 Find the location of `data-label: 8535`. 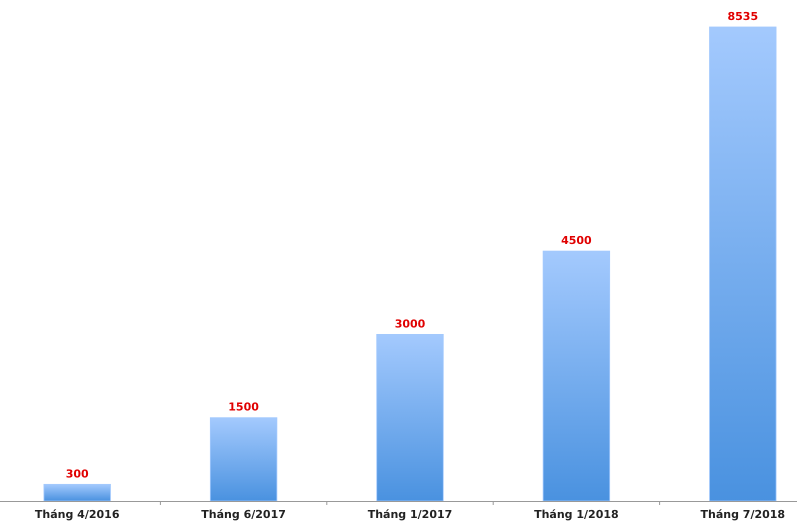

data-label: 8535 is located at coordinates (742, 16).